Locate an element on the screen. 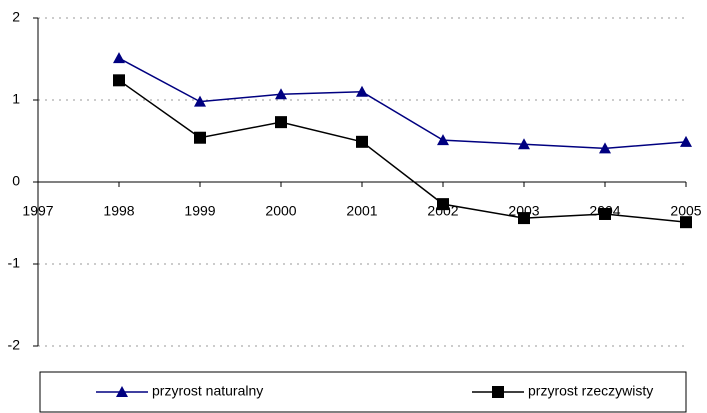 This screenshot has width=707, height=413. x-tick-label: 2003 is located at coordinates (523, 211).